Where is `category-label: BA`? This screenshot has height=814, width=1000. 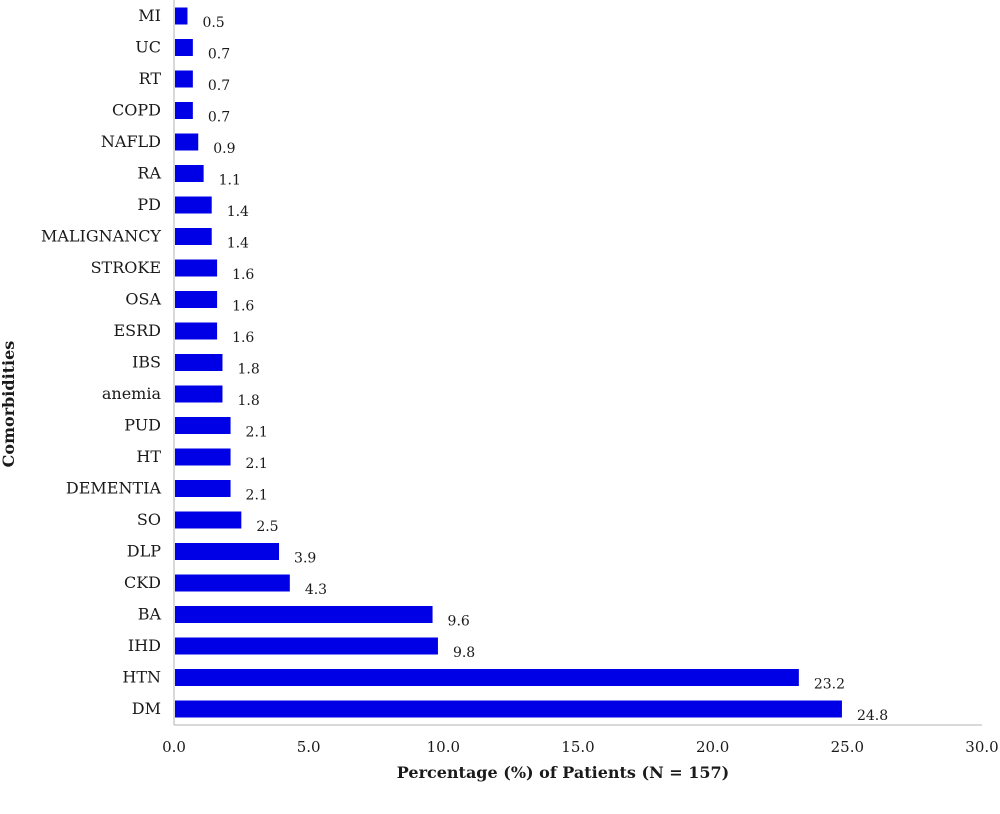 category-label: BA is located at coordinates (150, 614).